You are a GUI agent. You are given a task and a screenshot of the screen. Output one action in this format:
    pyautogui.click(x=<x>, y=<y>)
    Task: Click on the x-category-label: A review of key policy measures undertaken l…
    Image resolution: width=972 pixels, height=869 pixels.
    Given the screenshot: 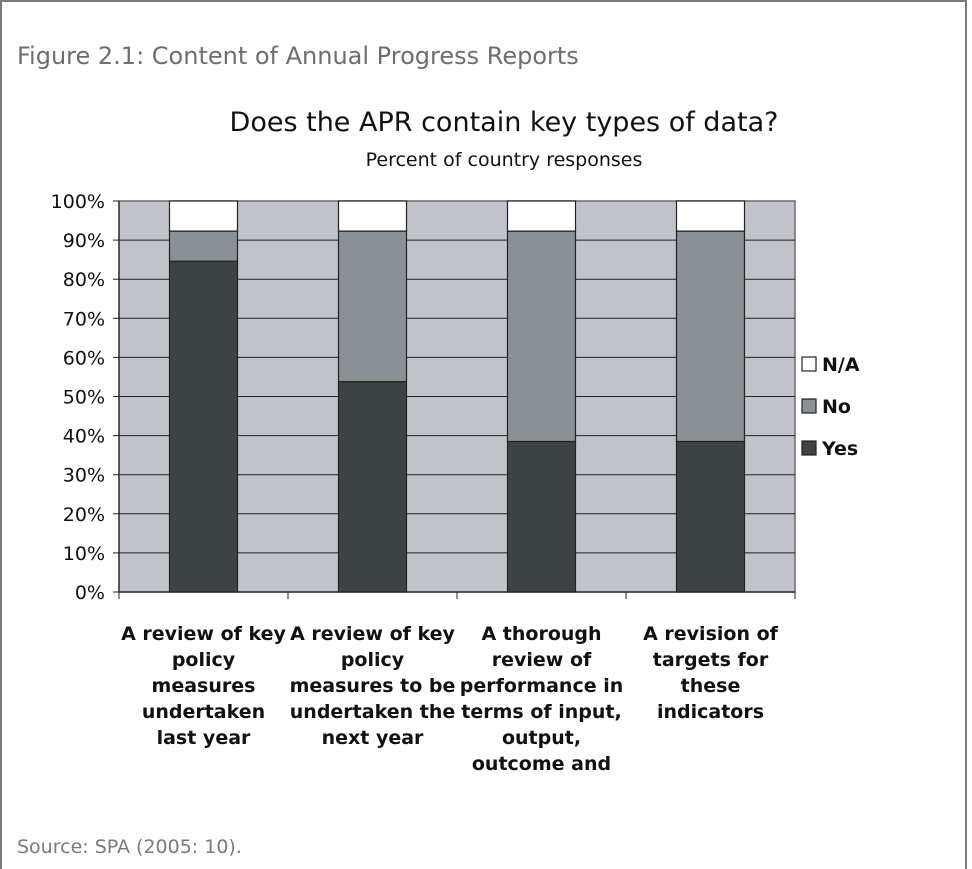 What is the action you would take?
    pyautogui.click(x=203, y=686)
    